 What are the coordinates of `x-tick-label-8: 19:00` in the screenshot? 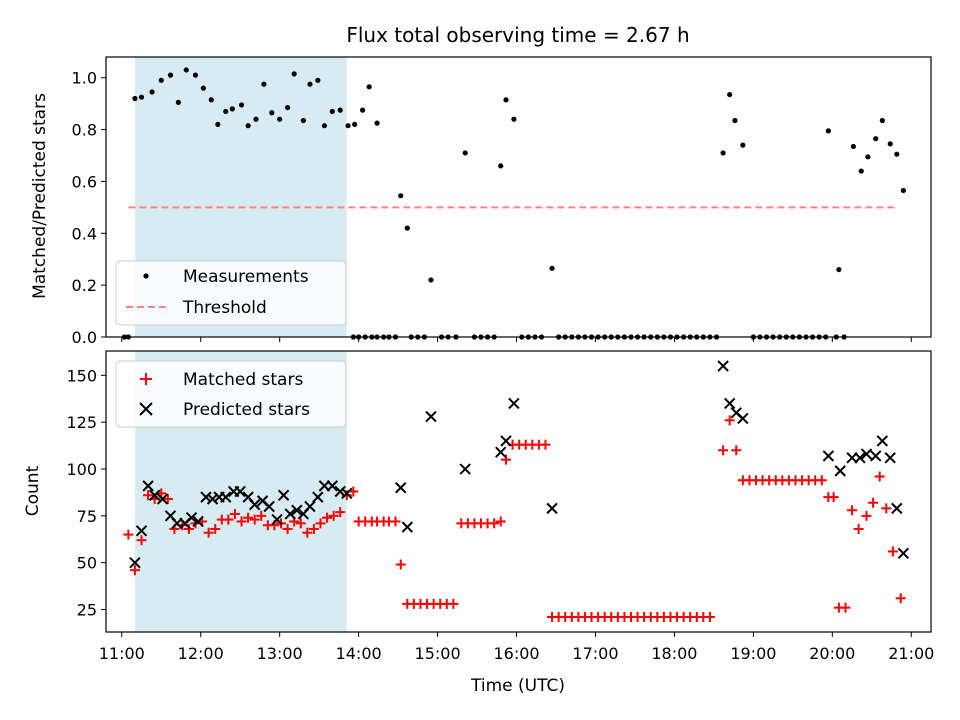 It's located at (753, 653).